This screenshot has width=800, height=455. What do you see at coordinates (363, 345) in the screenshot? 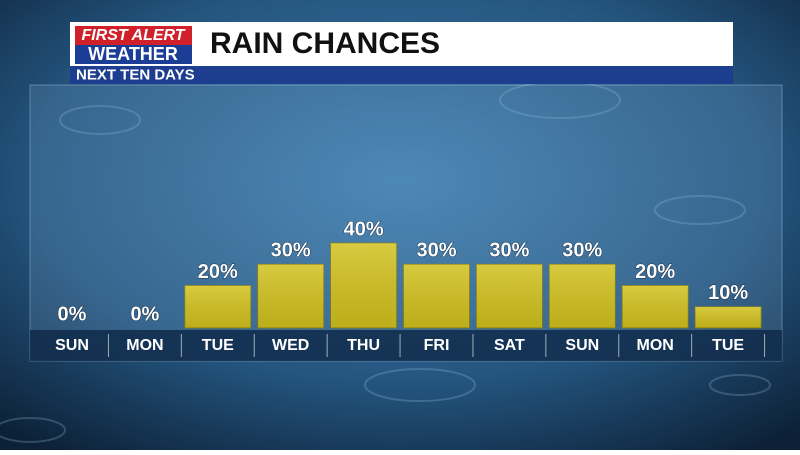
I see `x-tick-label: THU` at bounding box center [363, 345].